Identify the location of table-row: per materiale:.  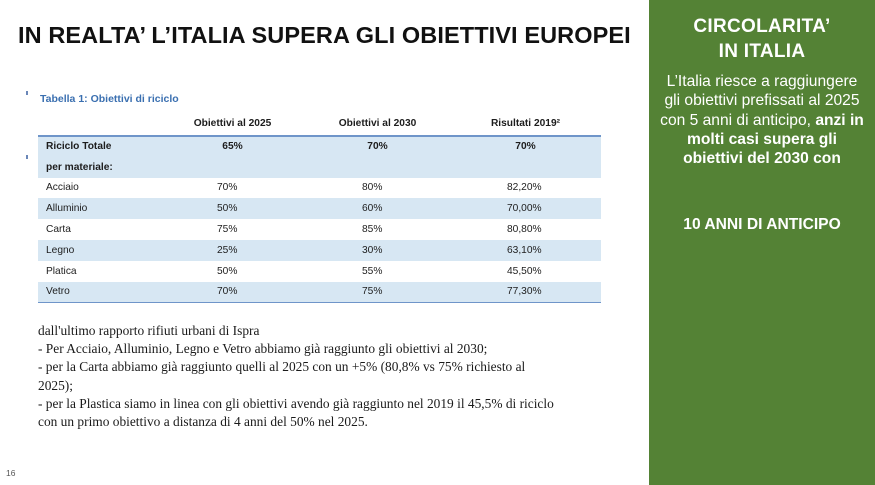
(319, 167).